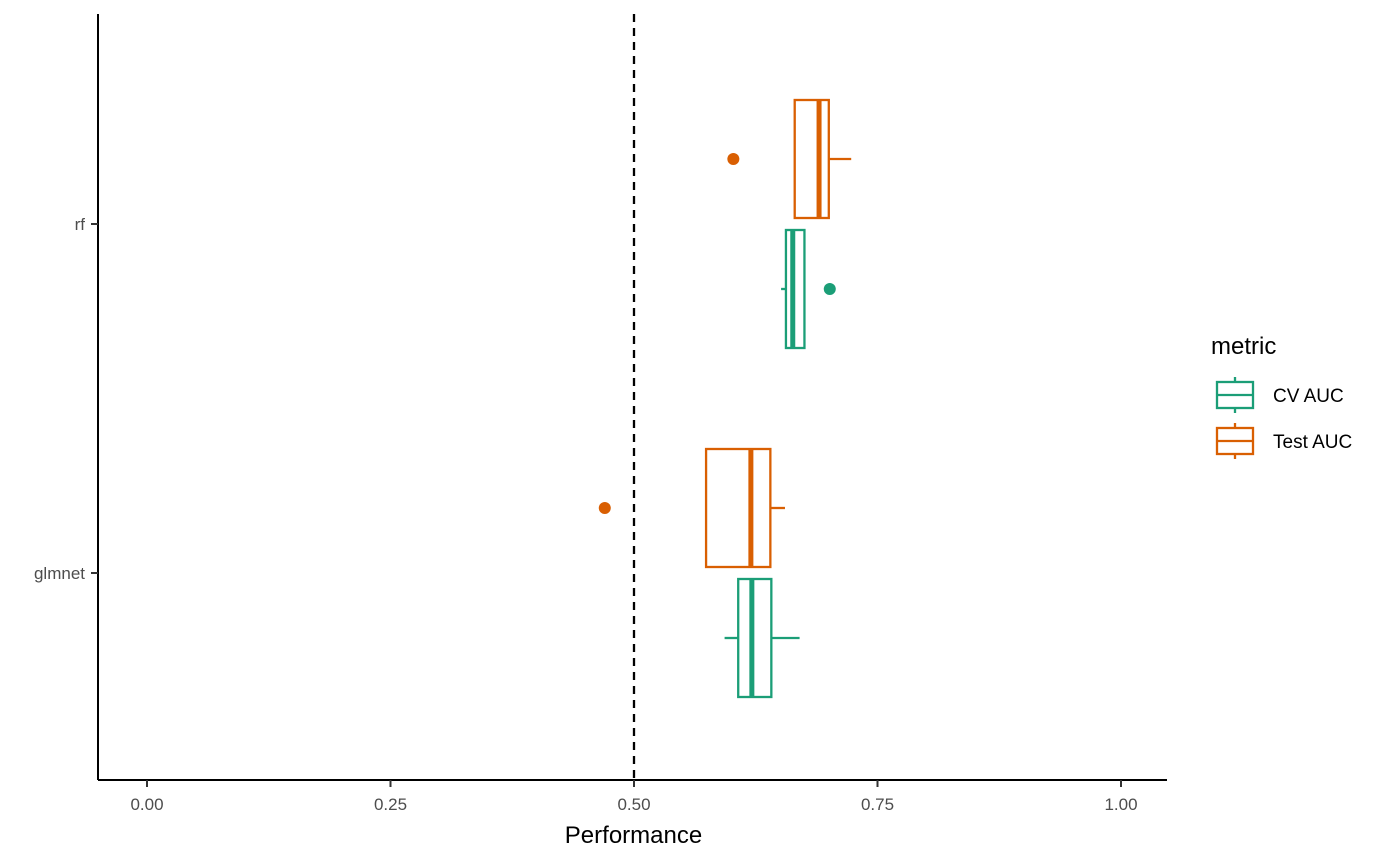 The image size is (1400, 865). I want to click on legend-label: Test AUC, so click(1312, 442).